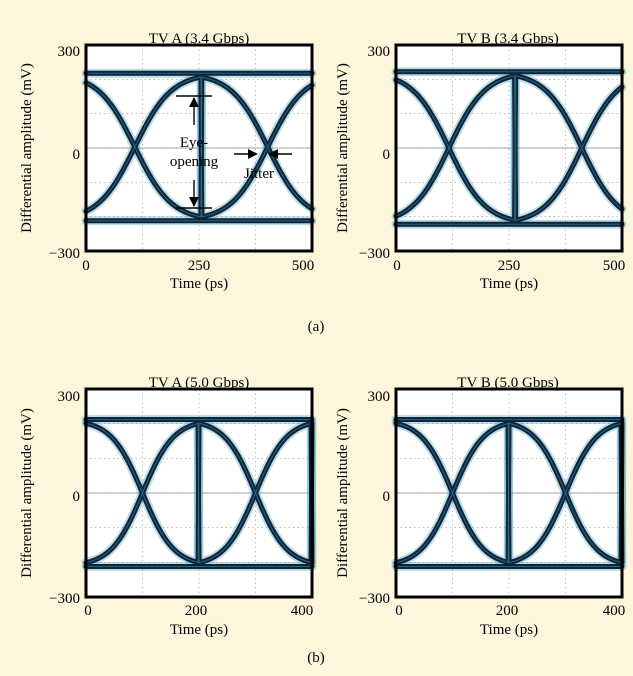  Describe the element at coordinates (194, 102) in the screenshot. I see `arrowhead-up` at that location.